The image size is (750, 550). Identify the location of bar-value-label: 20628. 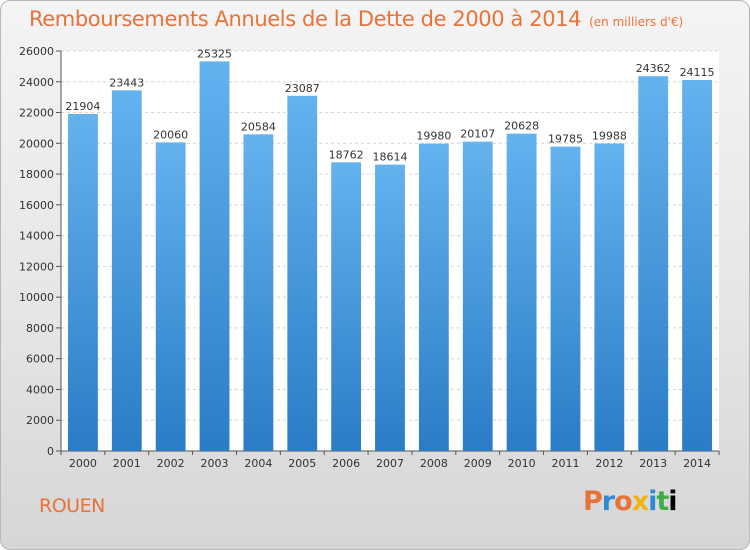
(521, 126).